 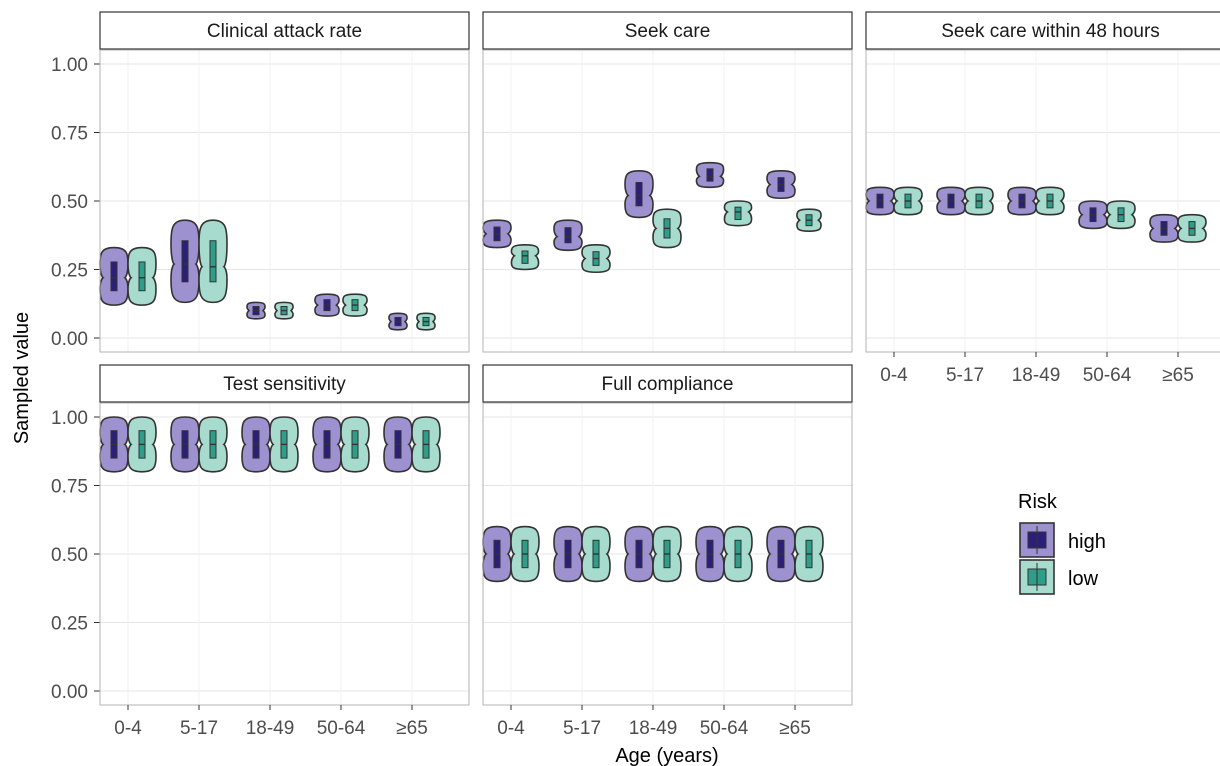 What do you see at coordinates (1087, 542) in the screenshot?
I see `legend-label-high: high` at bounding box center [1087, 542].